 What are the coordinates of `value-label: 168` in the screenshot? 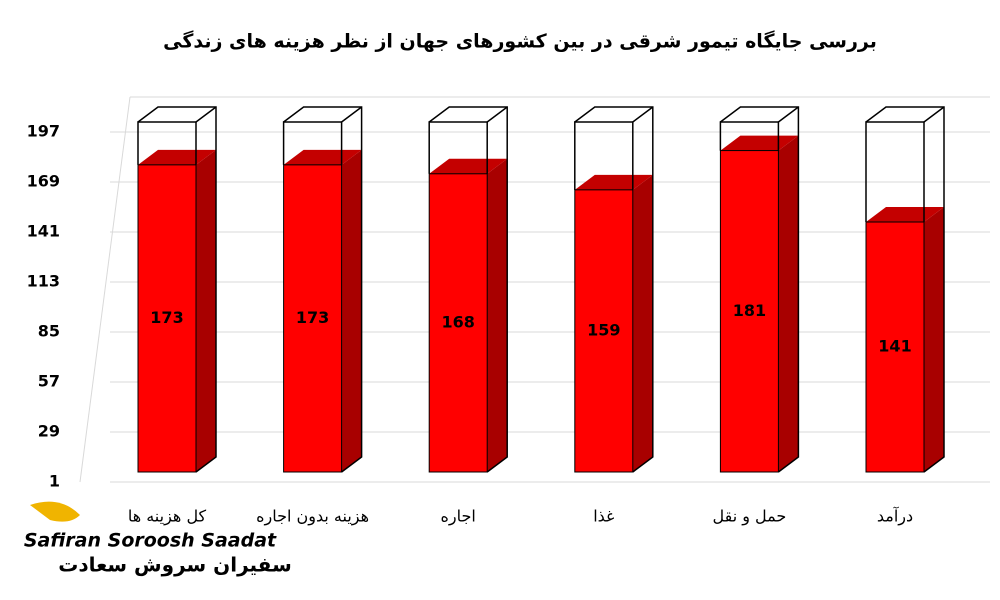 It's located at (457, 321).